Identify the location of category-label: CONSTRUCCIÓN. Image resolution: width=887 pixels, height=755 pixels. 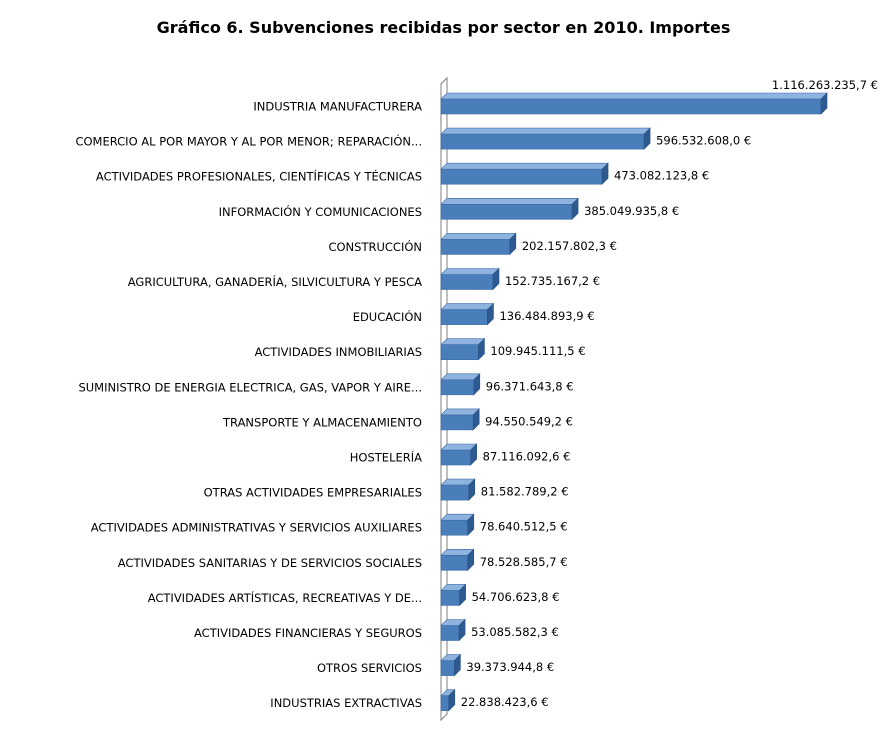
(375, 246).